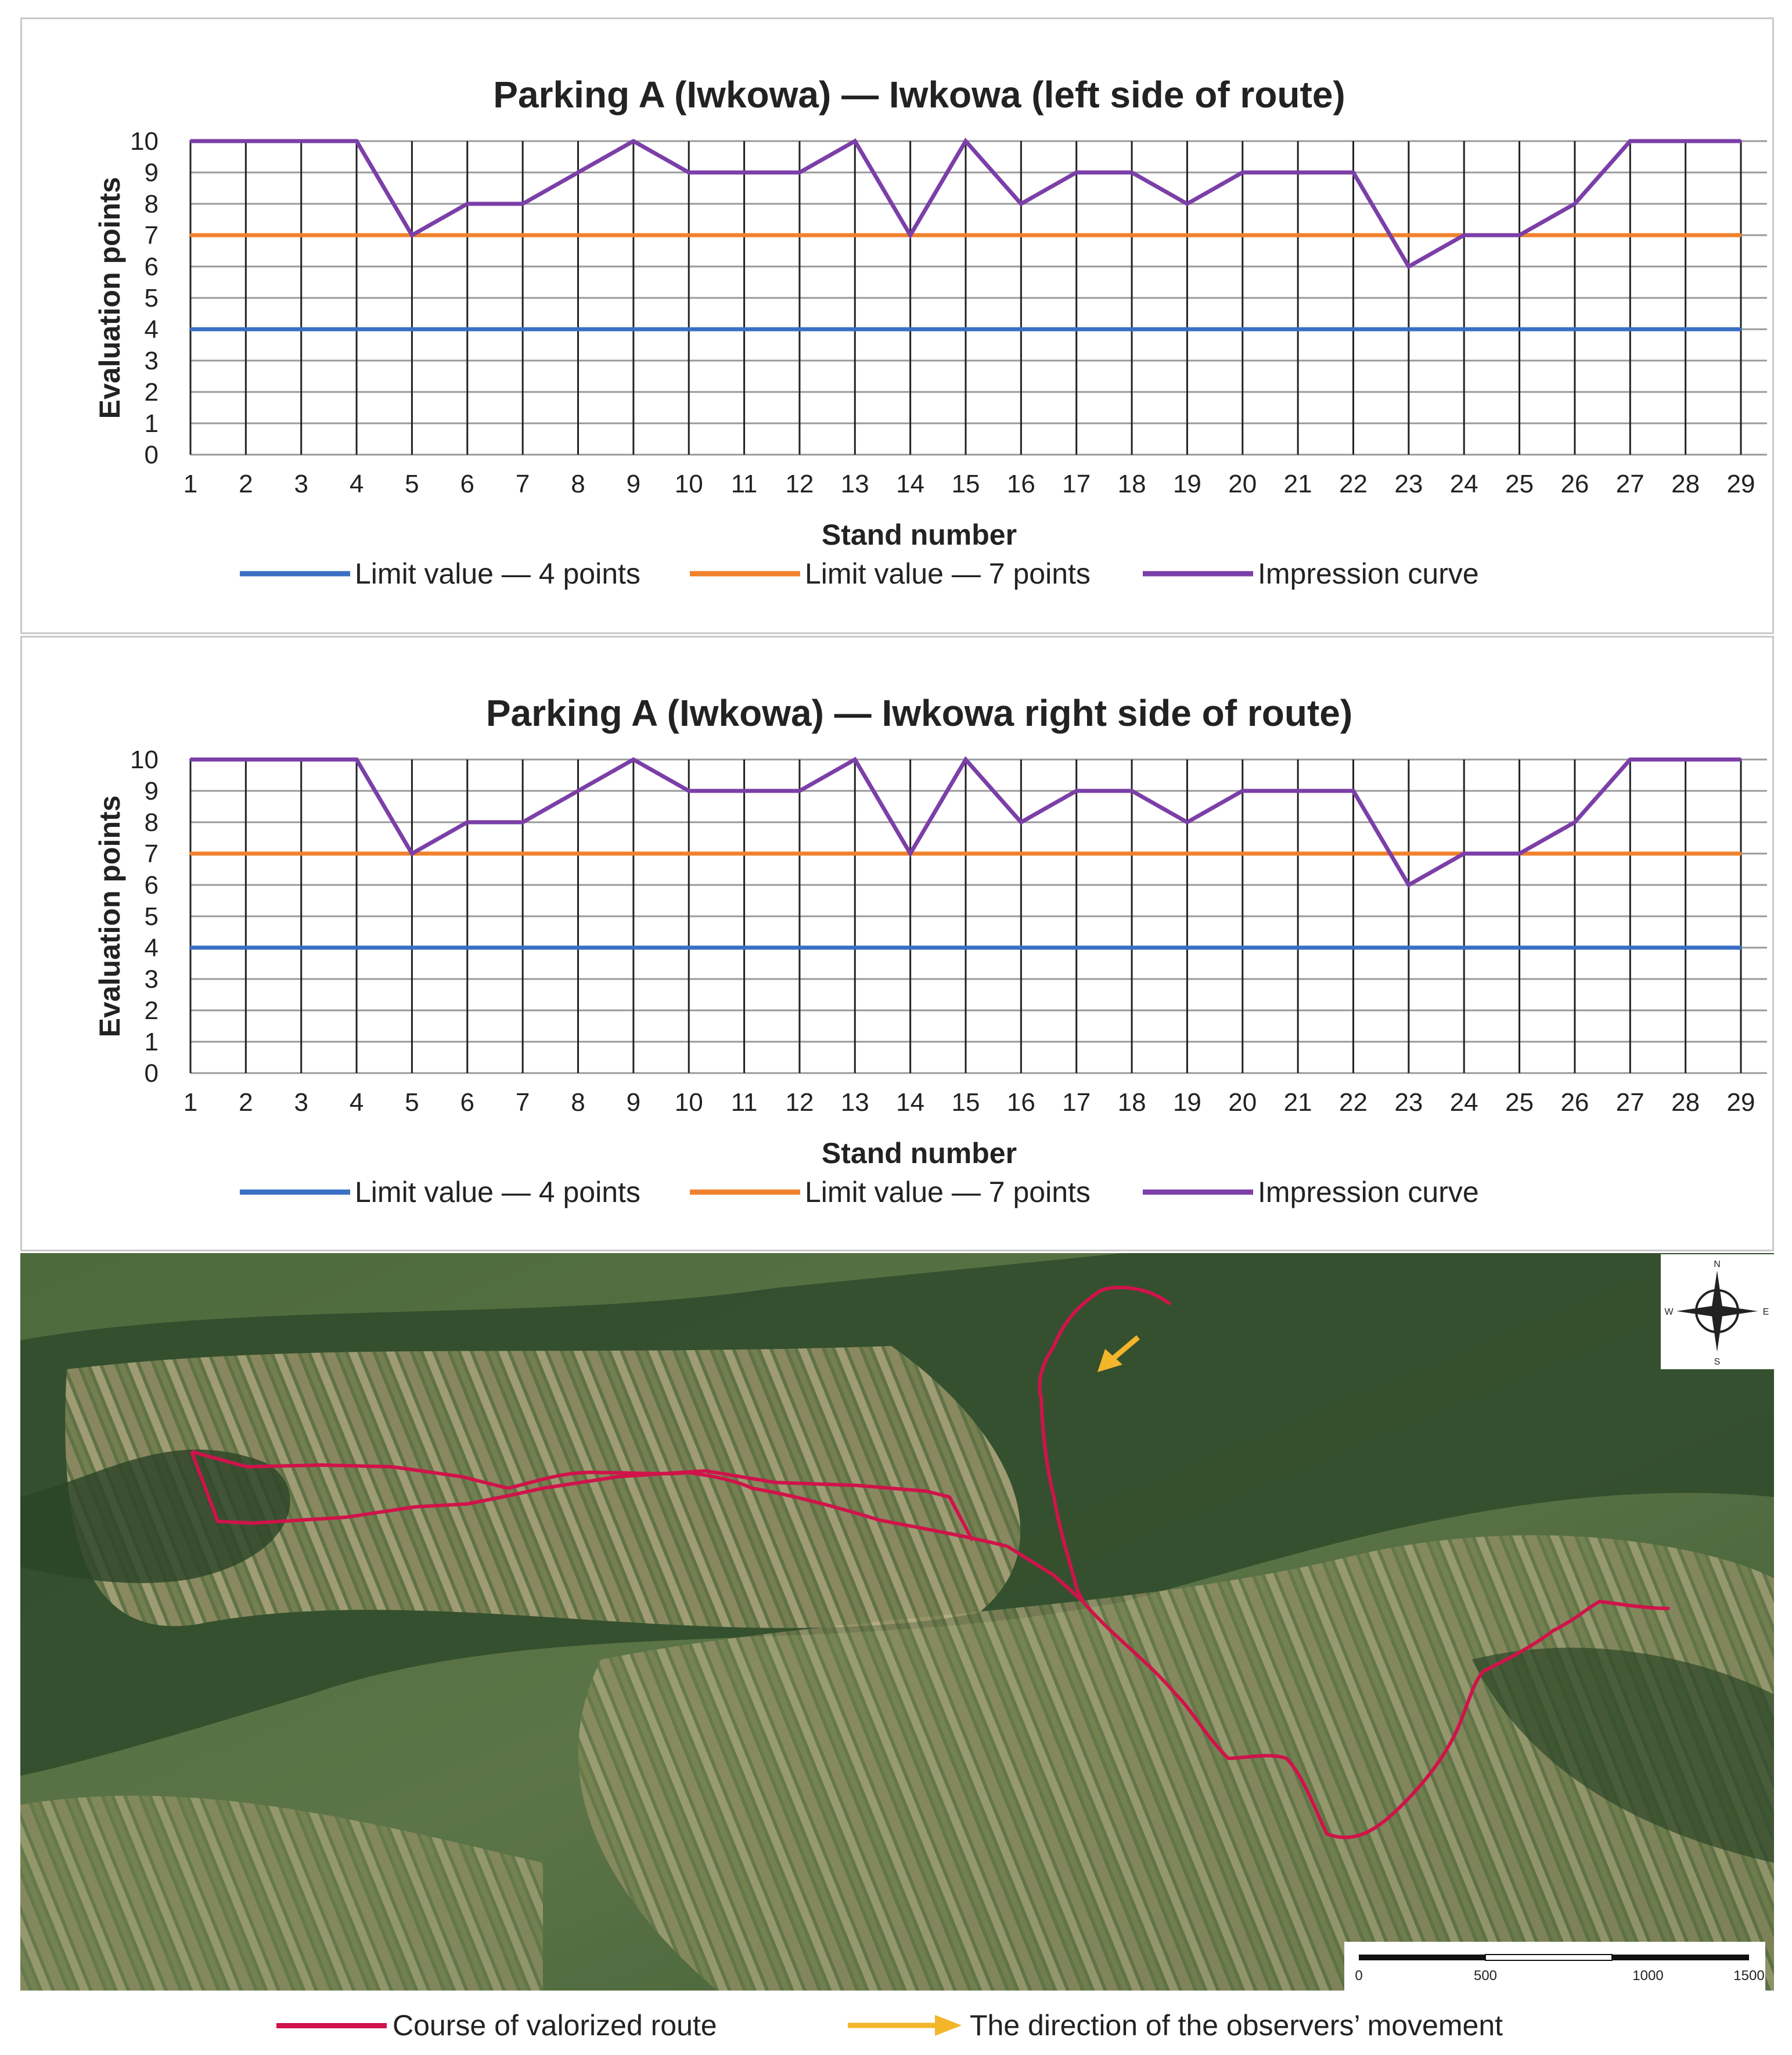  Describe the element at coordinates (855, 1102) in the screenshot. I see `x-tick-label-13: 13` at that location.